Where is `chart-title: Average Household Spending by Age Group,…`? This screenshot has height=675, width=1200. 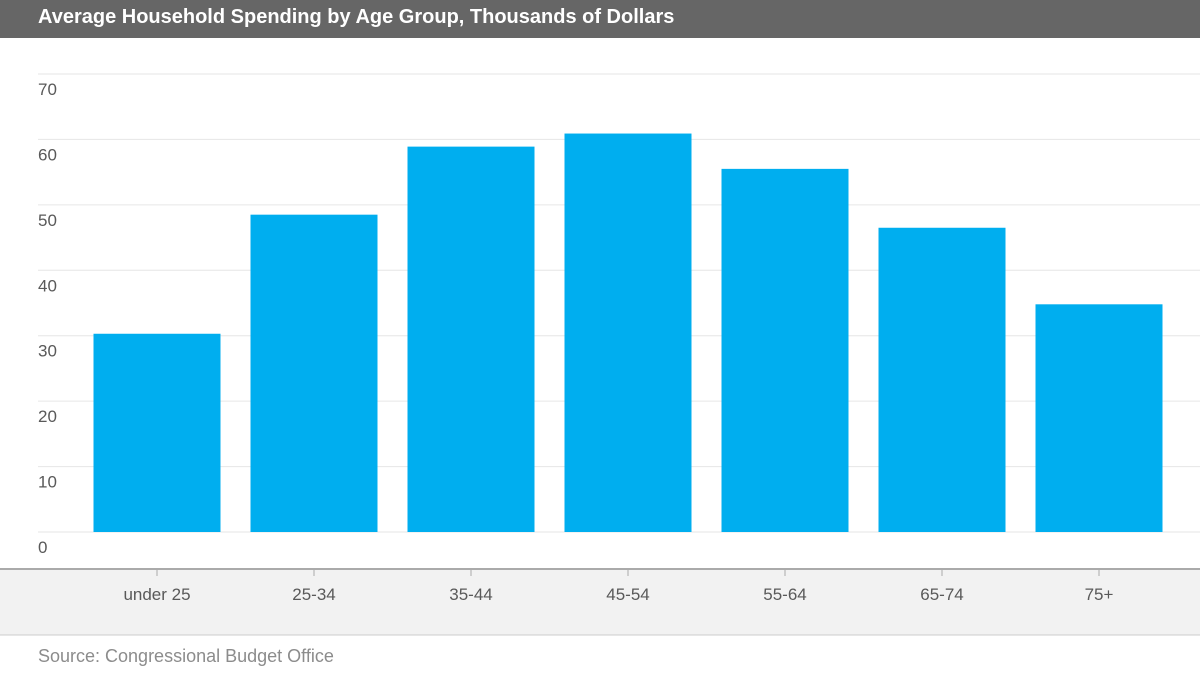 chart-title: Average Household Spending by Age Group,… is located at coordinates (356, 17).